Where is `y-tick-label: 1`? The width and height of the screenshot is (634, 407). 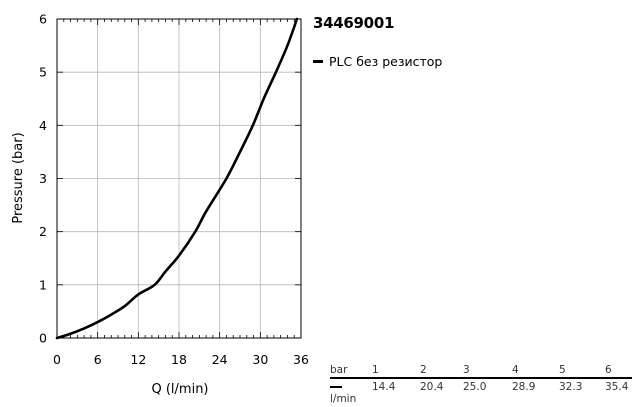 y-tick-label: 1 is located at coordinates (43, 284).